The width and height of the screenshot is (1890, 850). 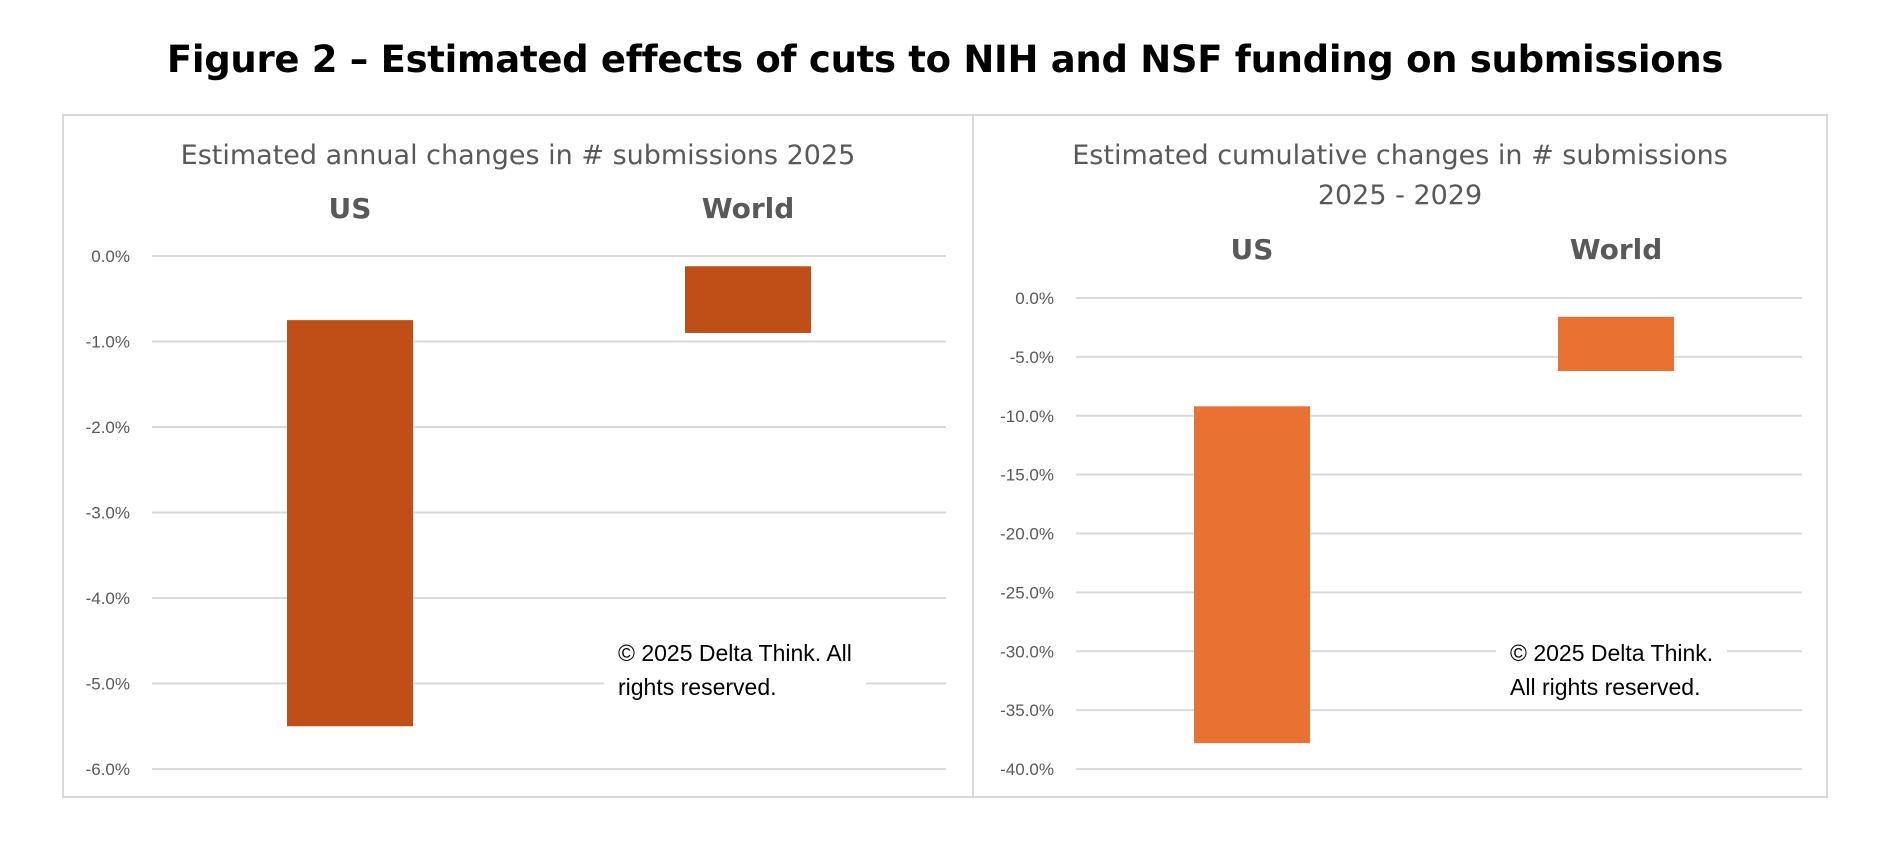 What do you see at coordinates (1027, 592) in the screenshot?
I see `y-tick-label: -25.0%` at bounding box center [1027, 592].